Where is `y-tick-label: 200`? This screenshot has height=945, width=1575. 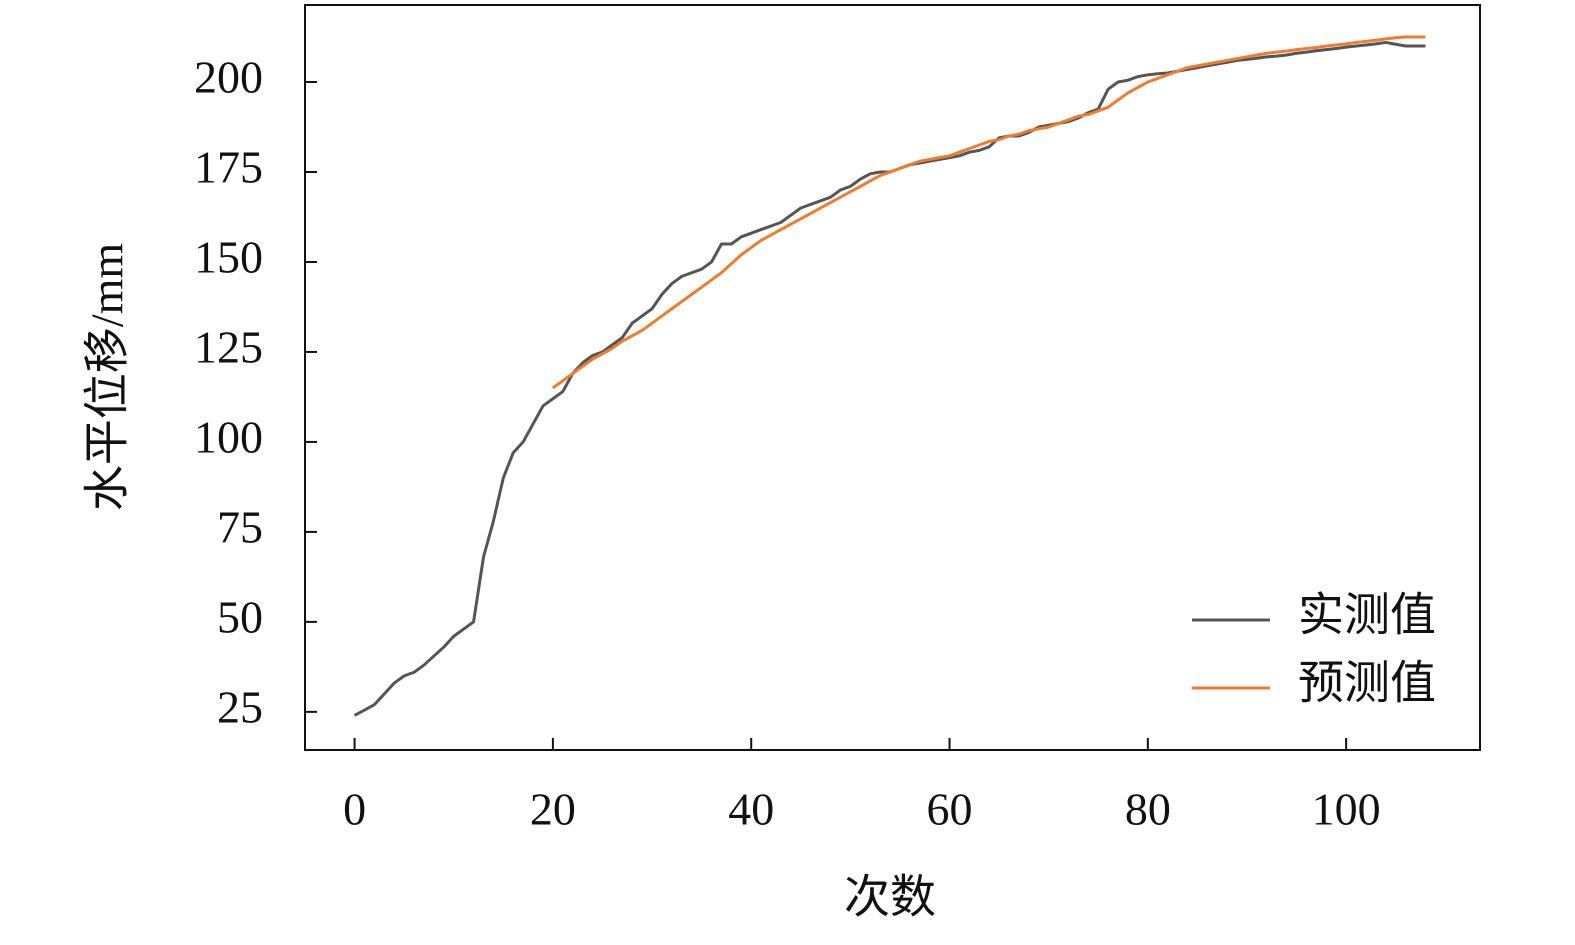 y-tick-label: 200 is located at coordinates (228, 77).